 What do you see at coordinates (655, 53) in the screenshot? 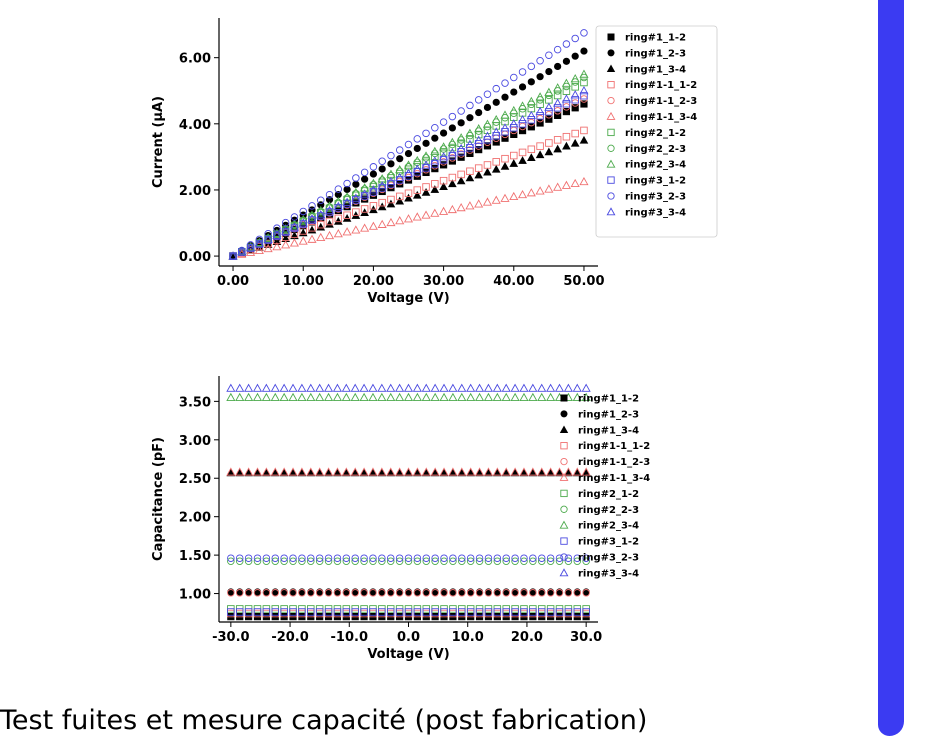
I see `legend-label: ring#1_2-3` at bounding box center [655, 53].